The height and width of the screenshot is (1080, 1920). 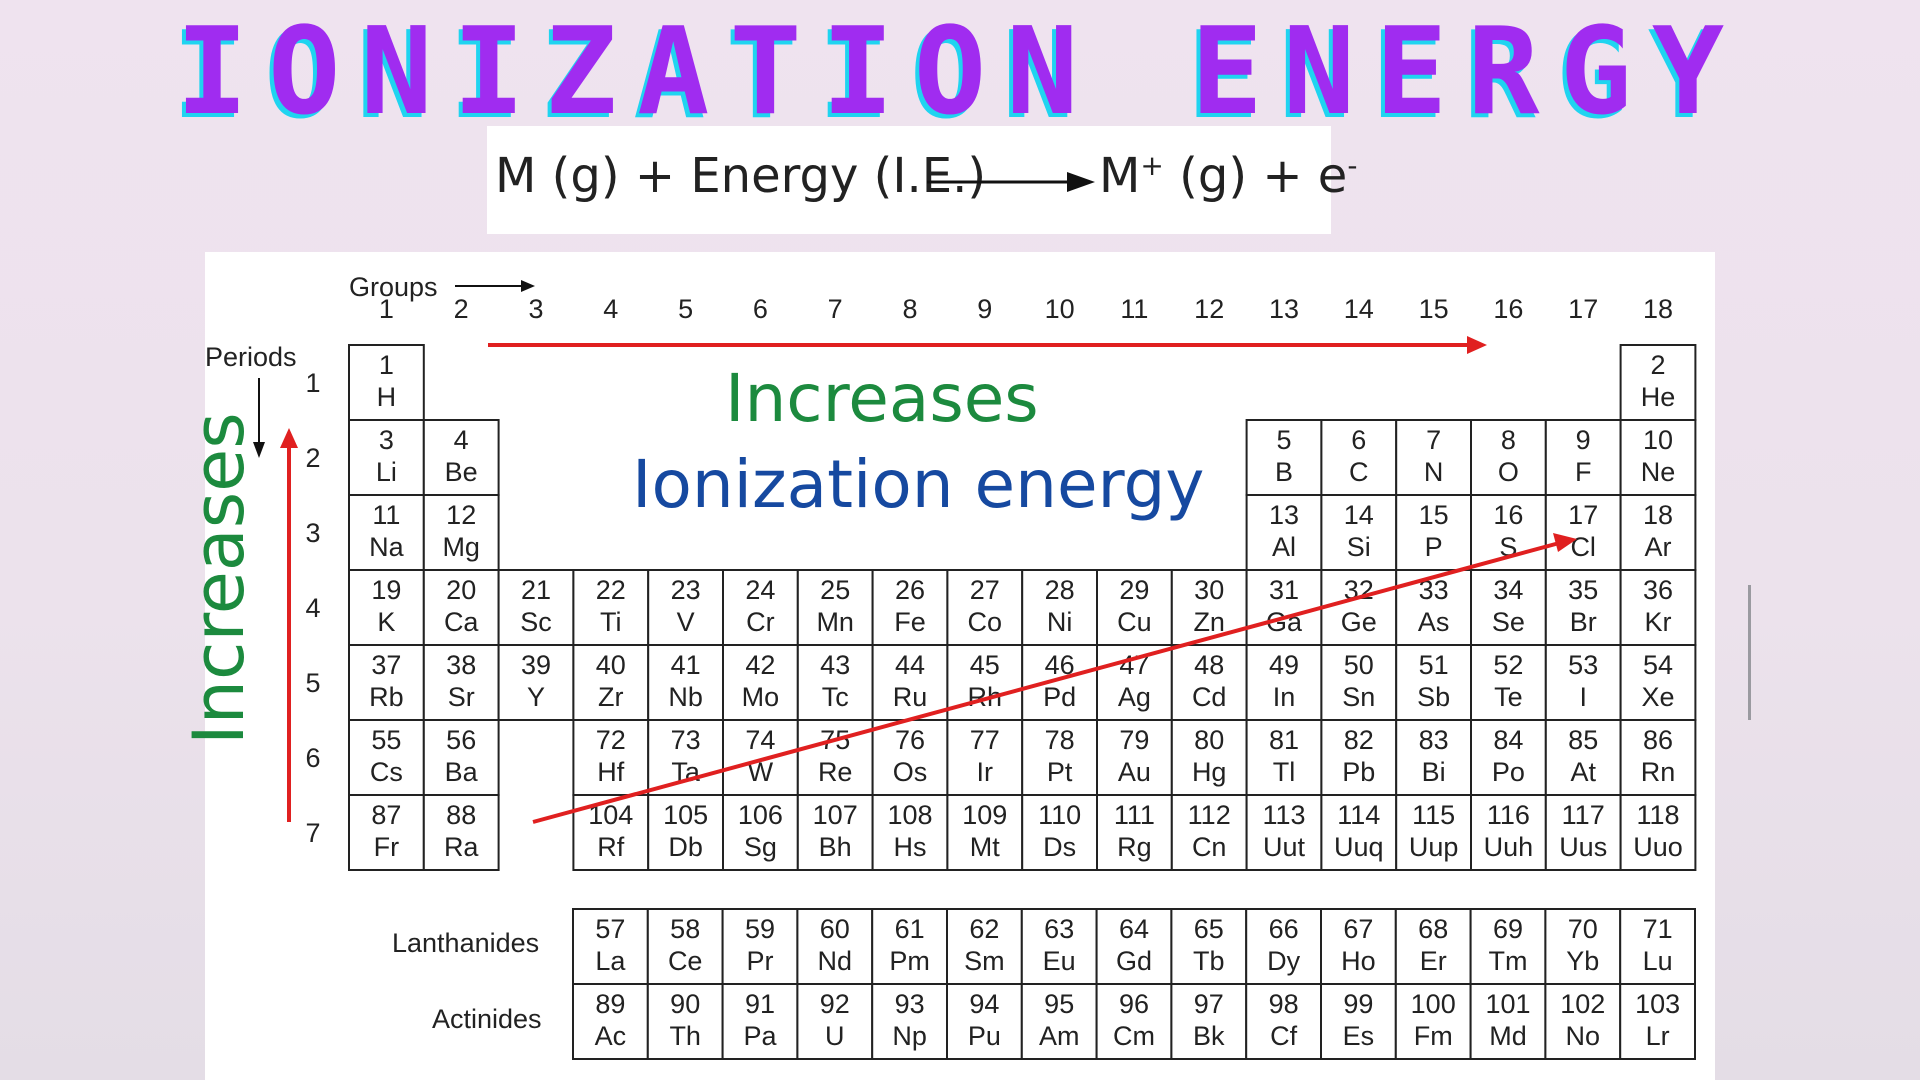 What do you see at coordinates (312, 608) in the screenshot?
I see `period-number: 4` at bounding box center [312, 608].